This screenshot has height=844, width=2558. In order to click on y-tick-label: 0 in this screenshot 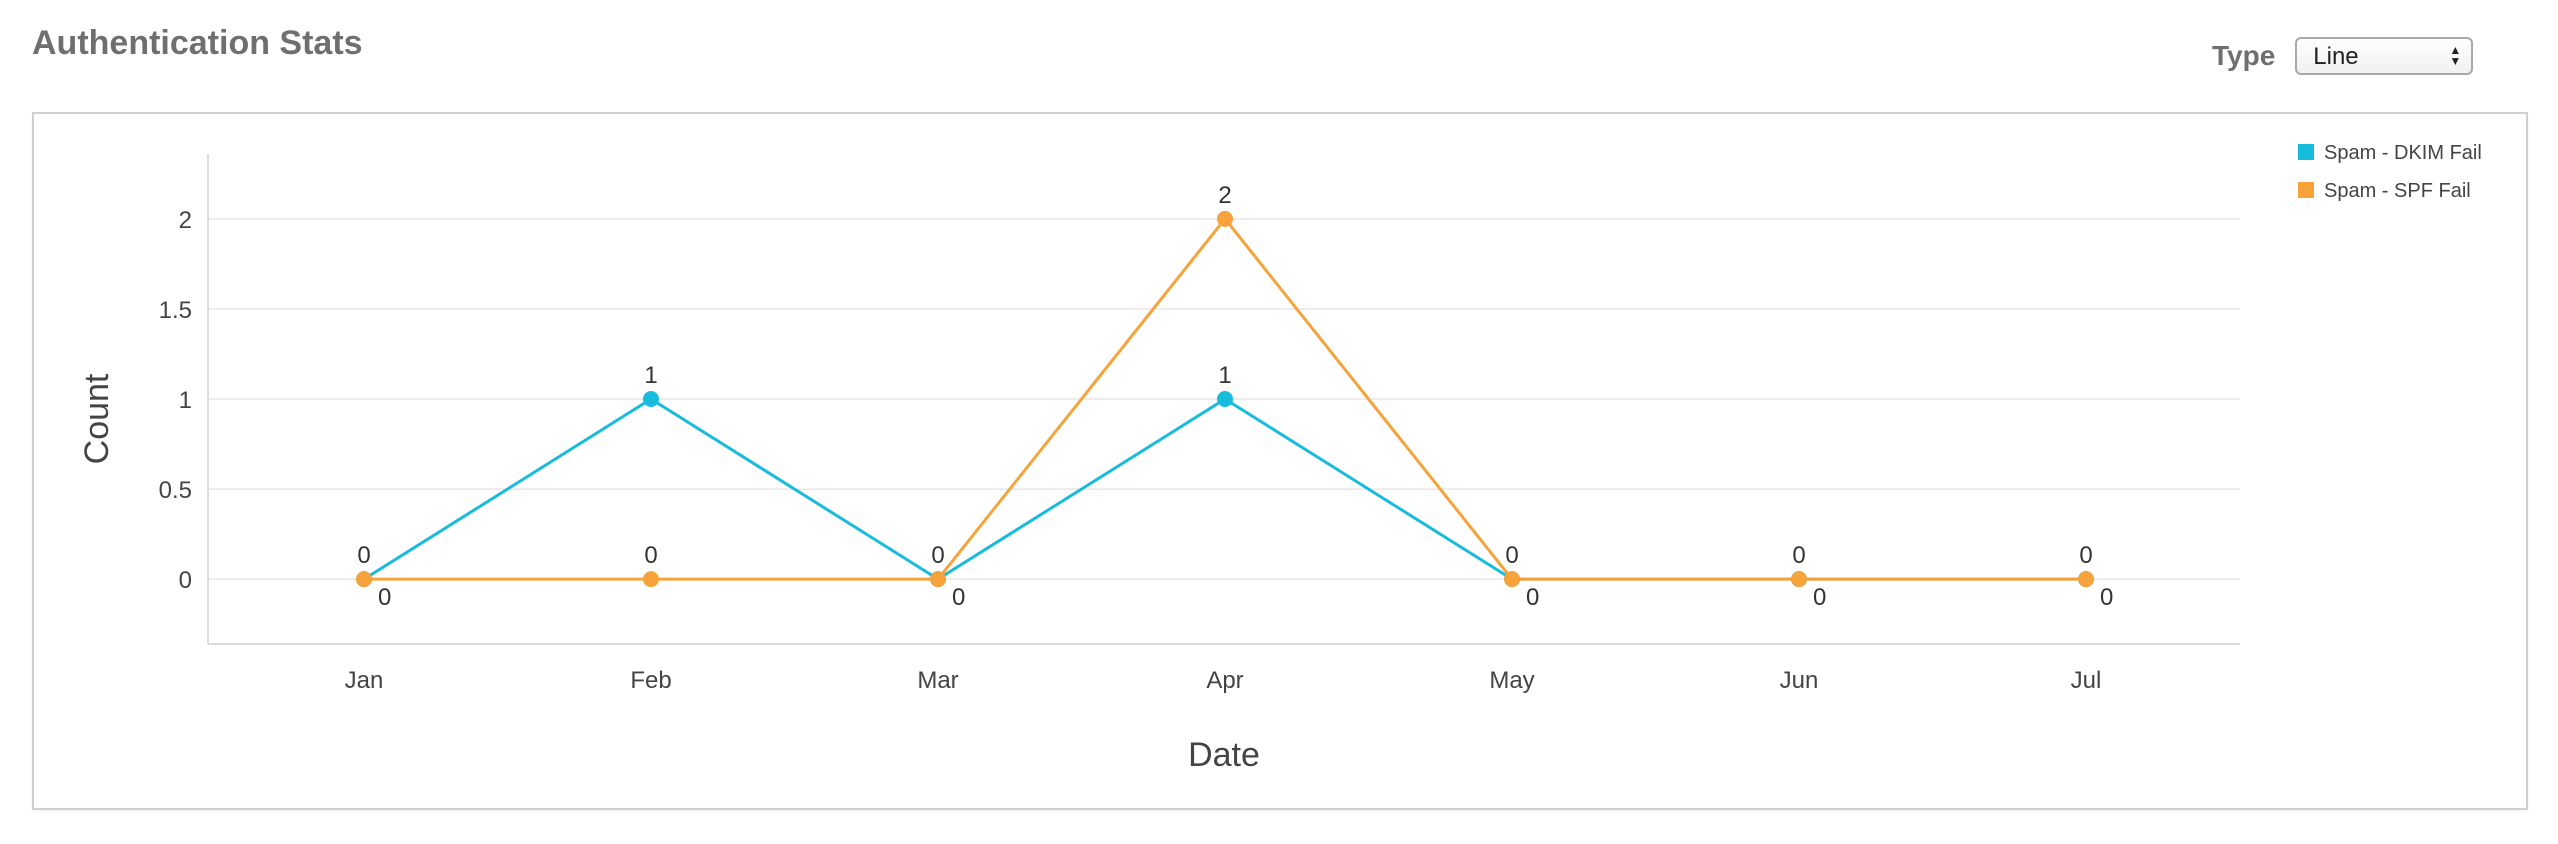, I will do `click(185, 580)`.